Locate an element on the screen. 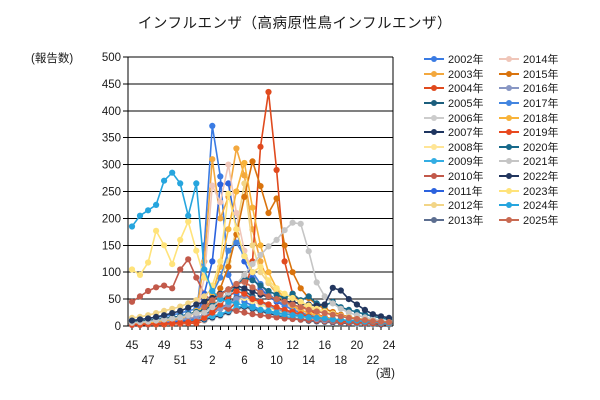  legend-label: 2020年 is located at coordinates (541, 147).